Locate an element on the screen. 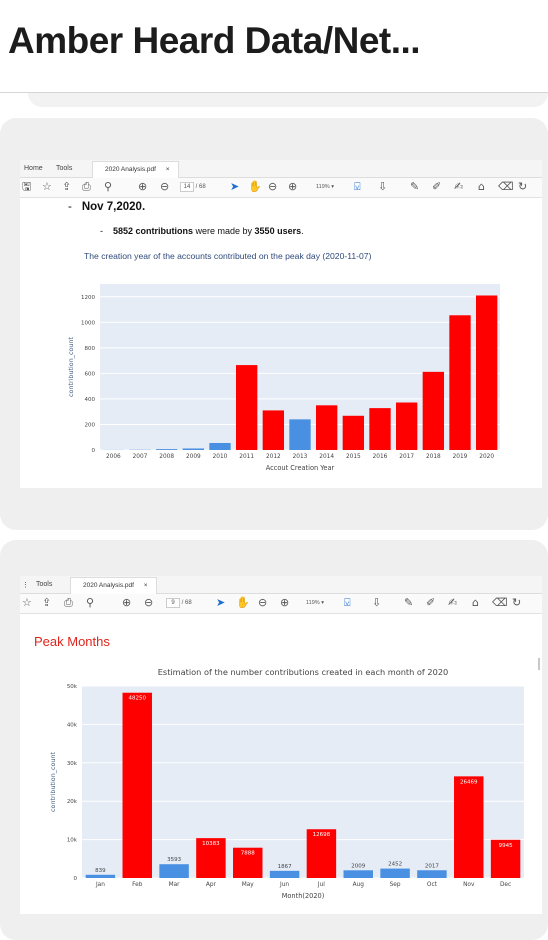 The image size is (548, 940). x-tick-label: 2015 is located at coordinates (353, 457).